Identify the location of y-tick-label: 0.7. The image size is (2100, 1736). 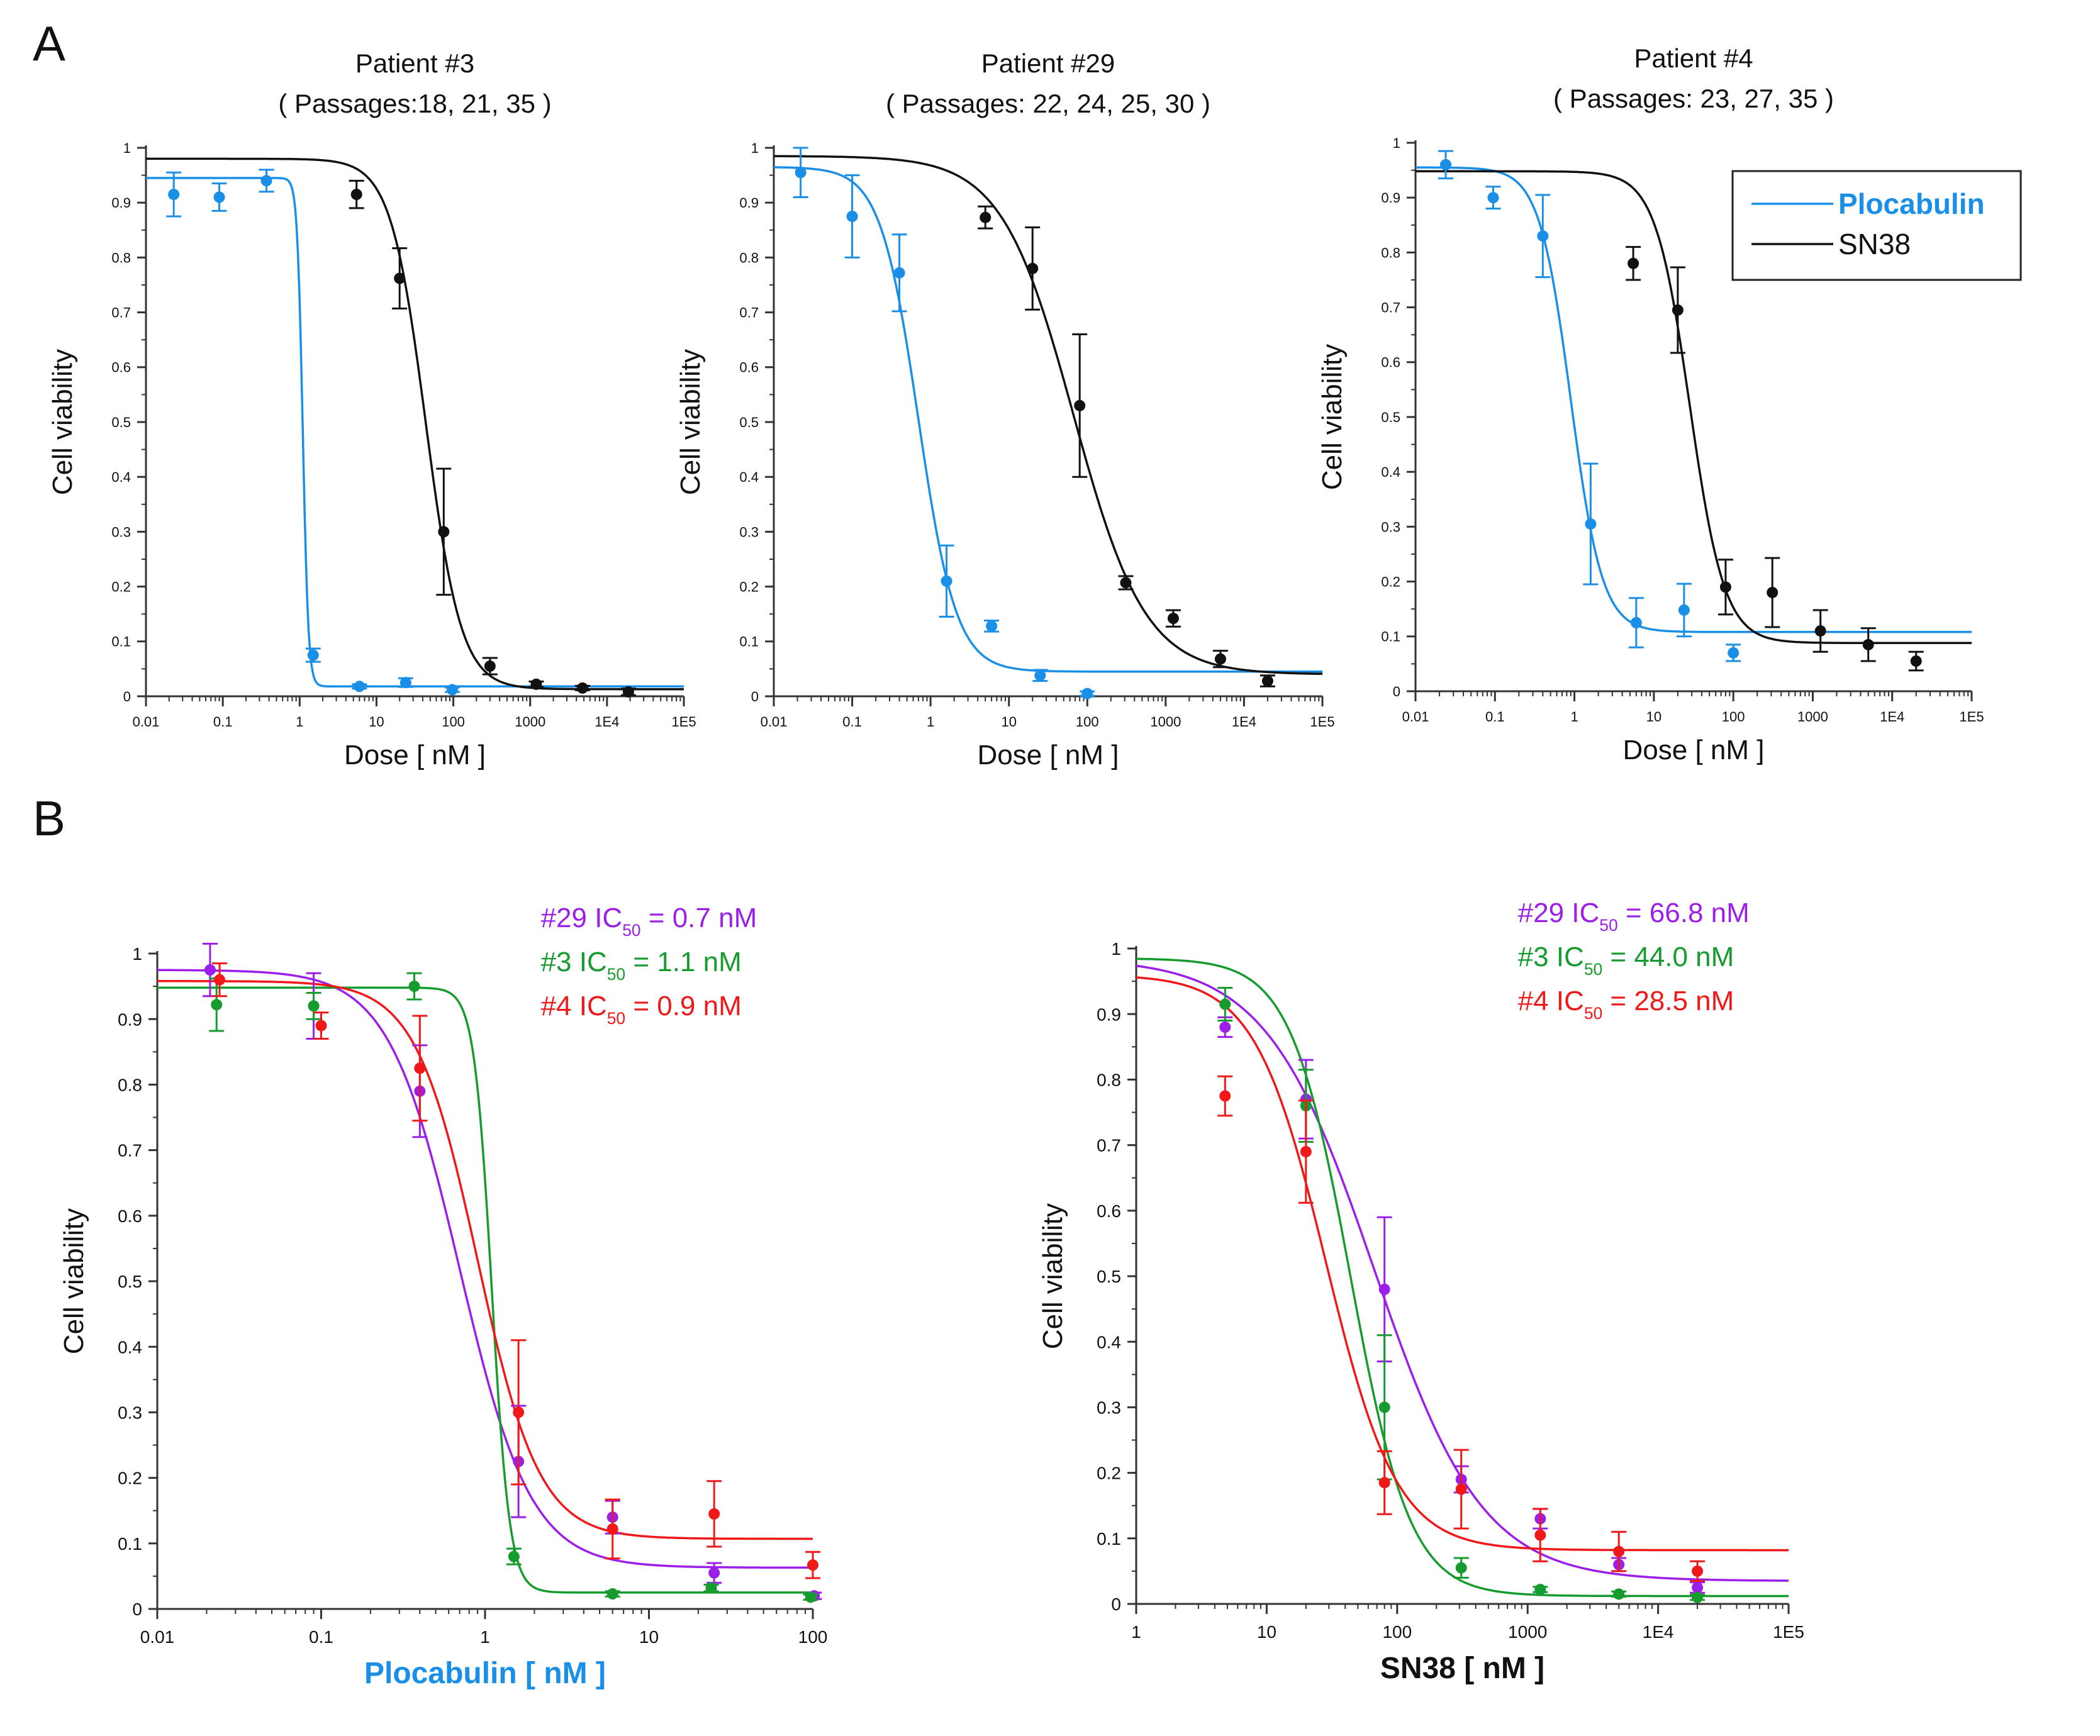
(130, 1150).